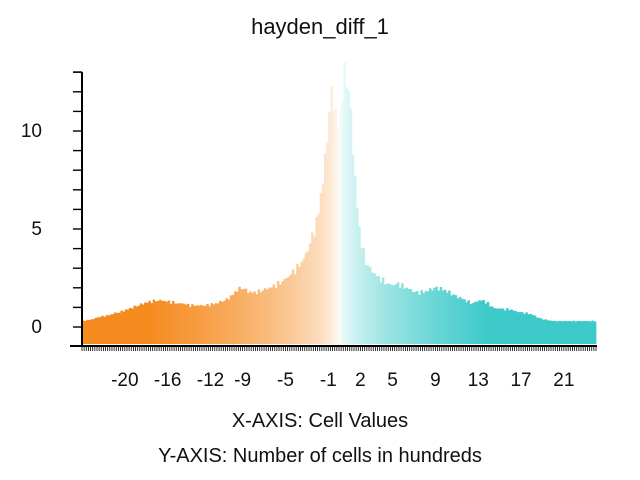 The width and height of the screenshot is (640, 480). Describe the element at coordinates (342, 380) in the screenshot. I see `x-tick-labels: -20 -16 -12 -9 -5 -1 2 5 9 13 17 21` at that location.